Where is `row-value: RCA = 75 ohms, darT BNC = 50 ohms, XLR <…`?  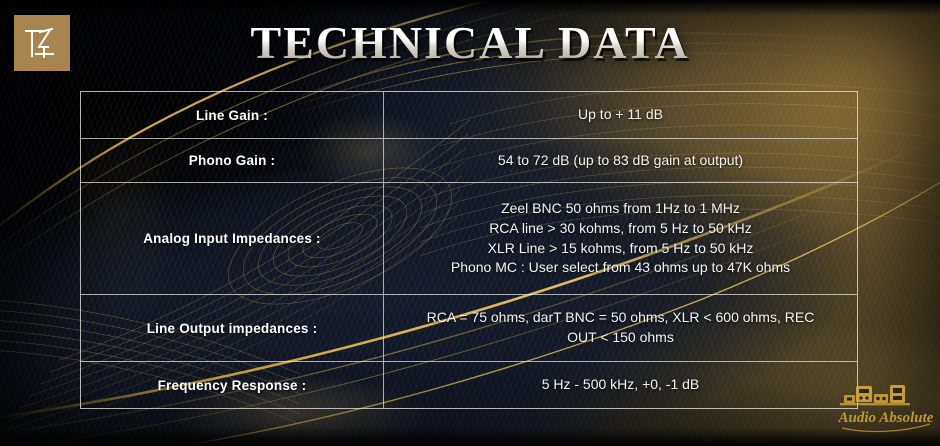 row-value: RCA = 75 ohms, darT BNC = 50 ohms, XLR <… is located at coordinates (620, 328).